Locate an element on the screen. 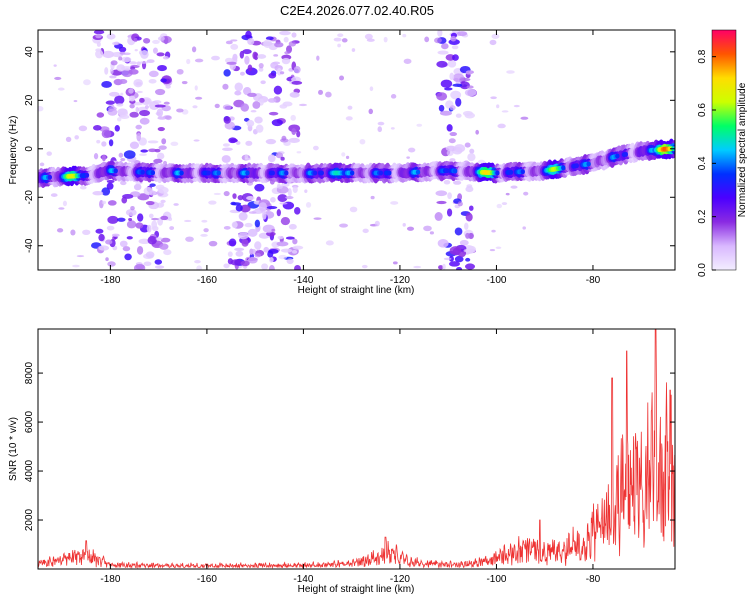  colorbar-tick-label: 0.2 is located at coordinates (702, 216).